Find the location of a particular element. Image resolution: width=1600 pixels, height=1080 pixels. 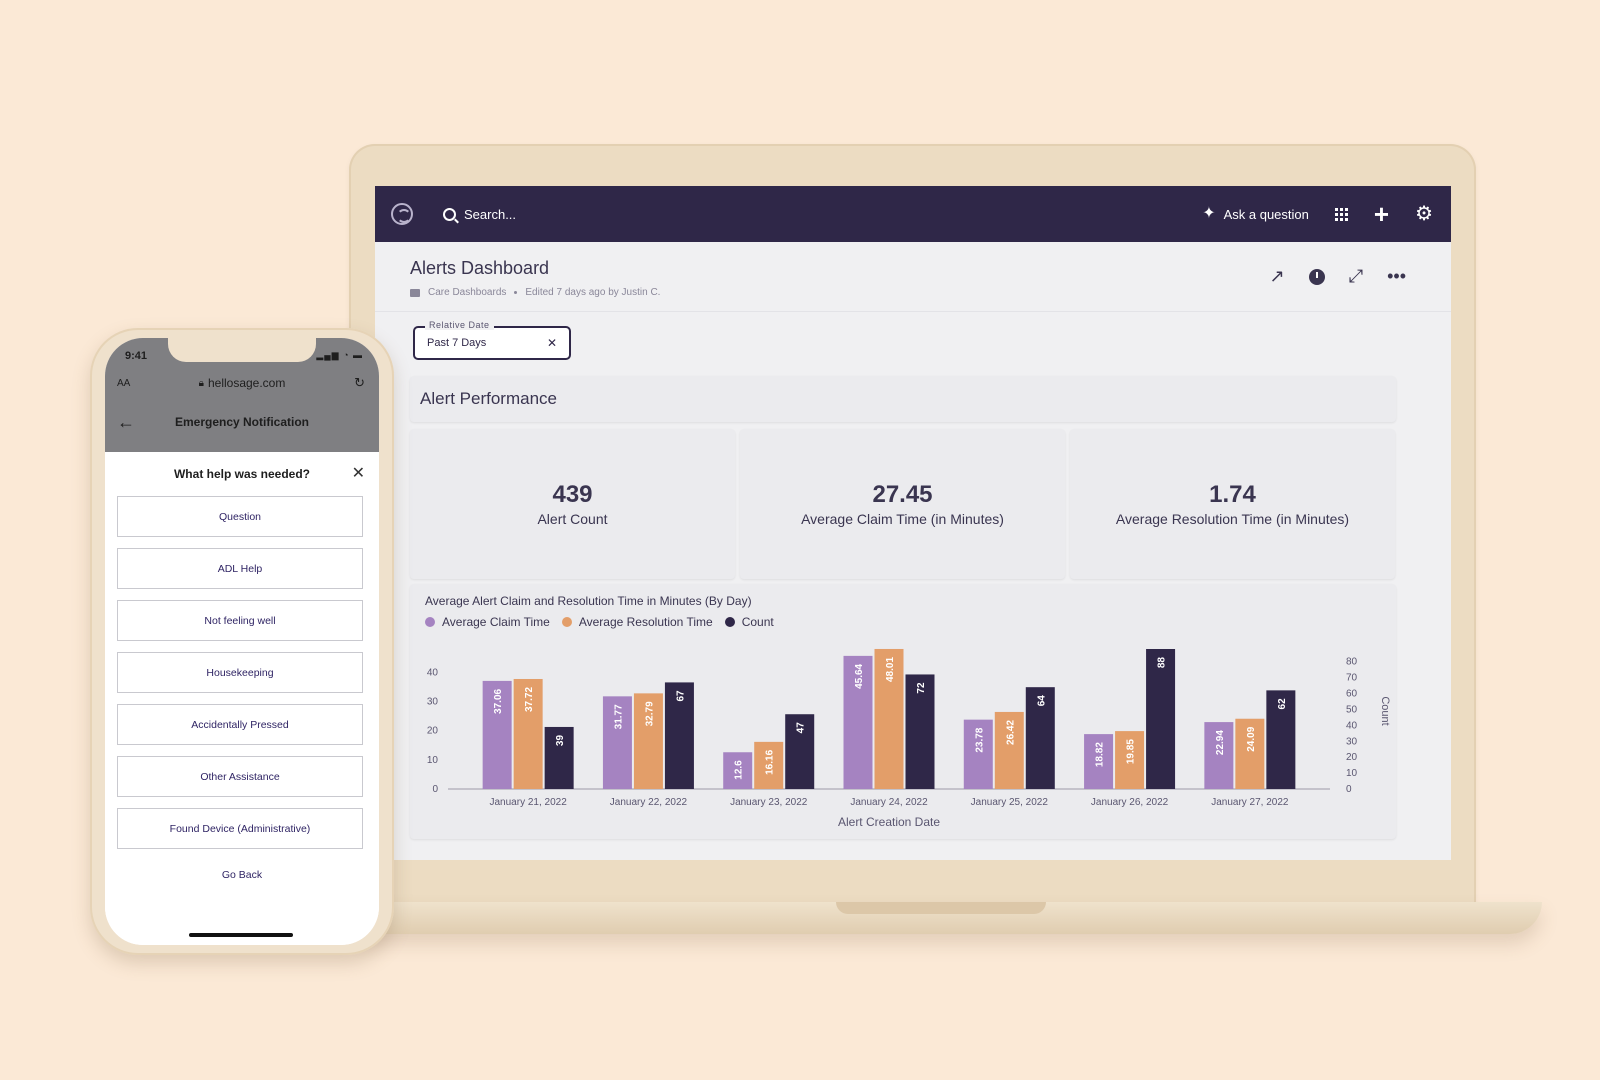

x-axis-label: Alert Creation Date is located at coordinates (889, 822).